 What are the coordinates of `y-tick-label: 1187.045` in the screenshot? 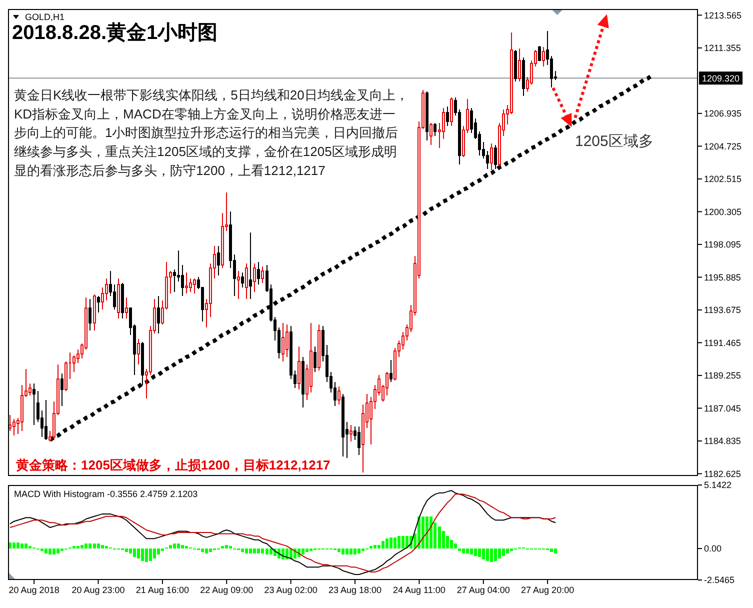 It's located at (722, 408).